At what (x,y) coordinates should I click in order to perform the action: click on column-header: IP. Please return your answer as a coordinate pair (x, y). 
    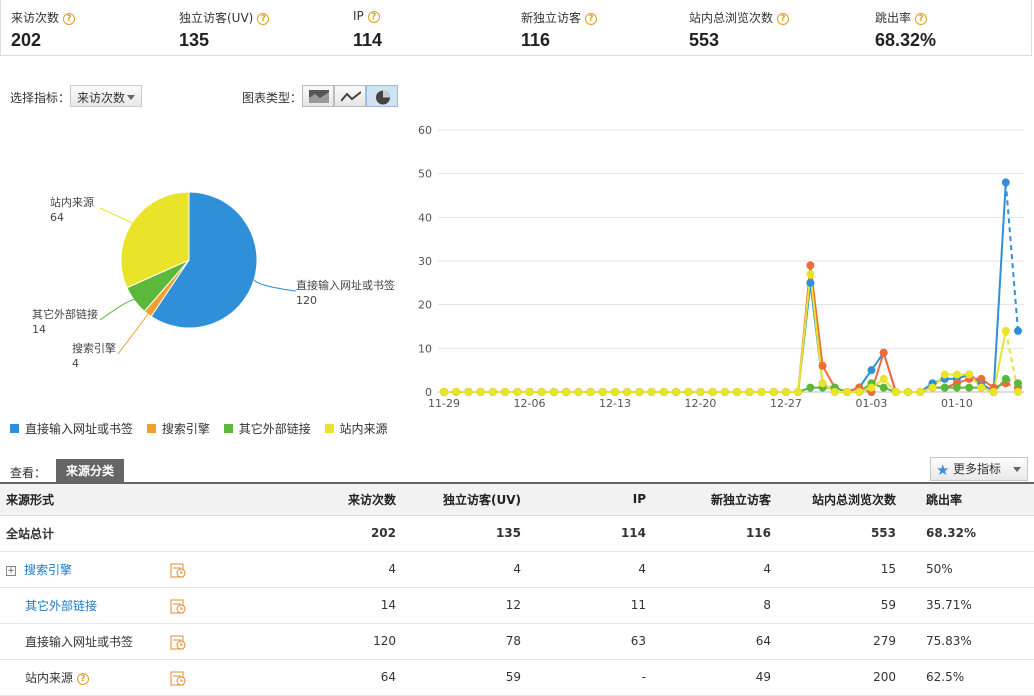
    Looking at the image, I should click on (583, 500).